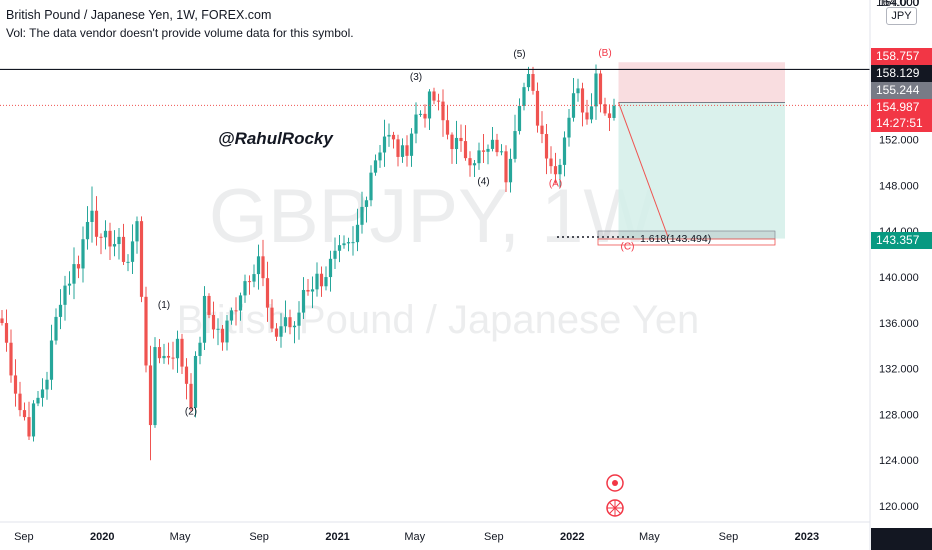 The height and width of the screenshot is (550, 932). Describe the element at coordinates (432, 216) in the screenshot. I see `watermark-symbol: GBPJPY, 1W` at that location.